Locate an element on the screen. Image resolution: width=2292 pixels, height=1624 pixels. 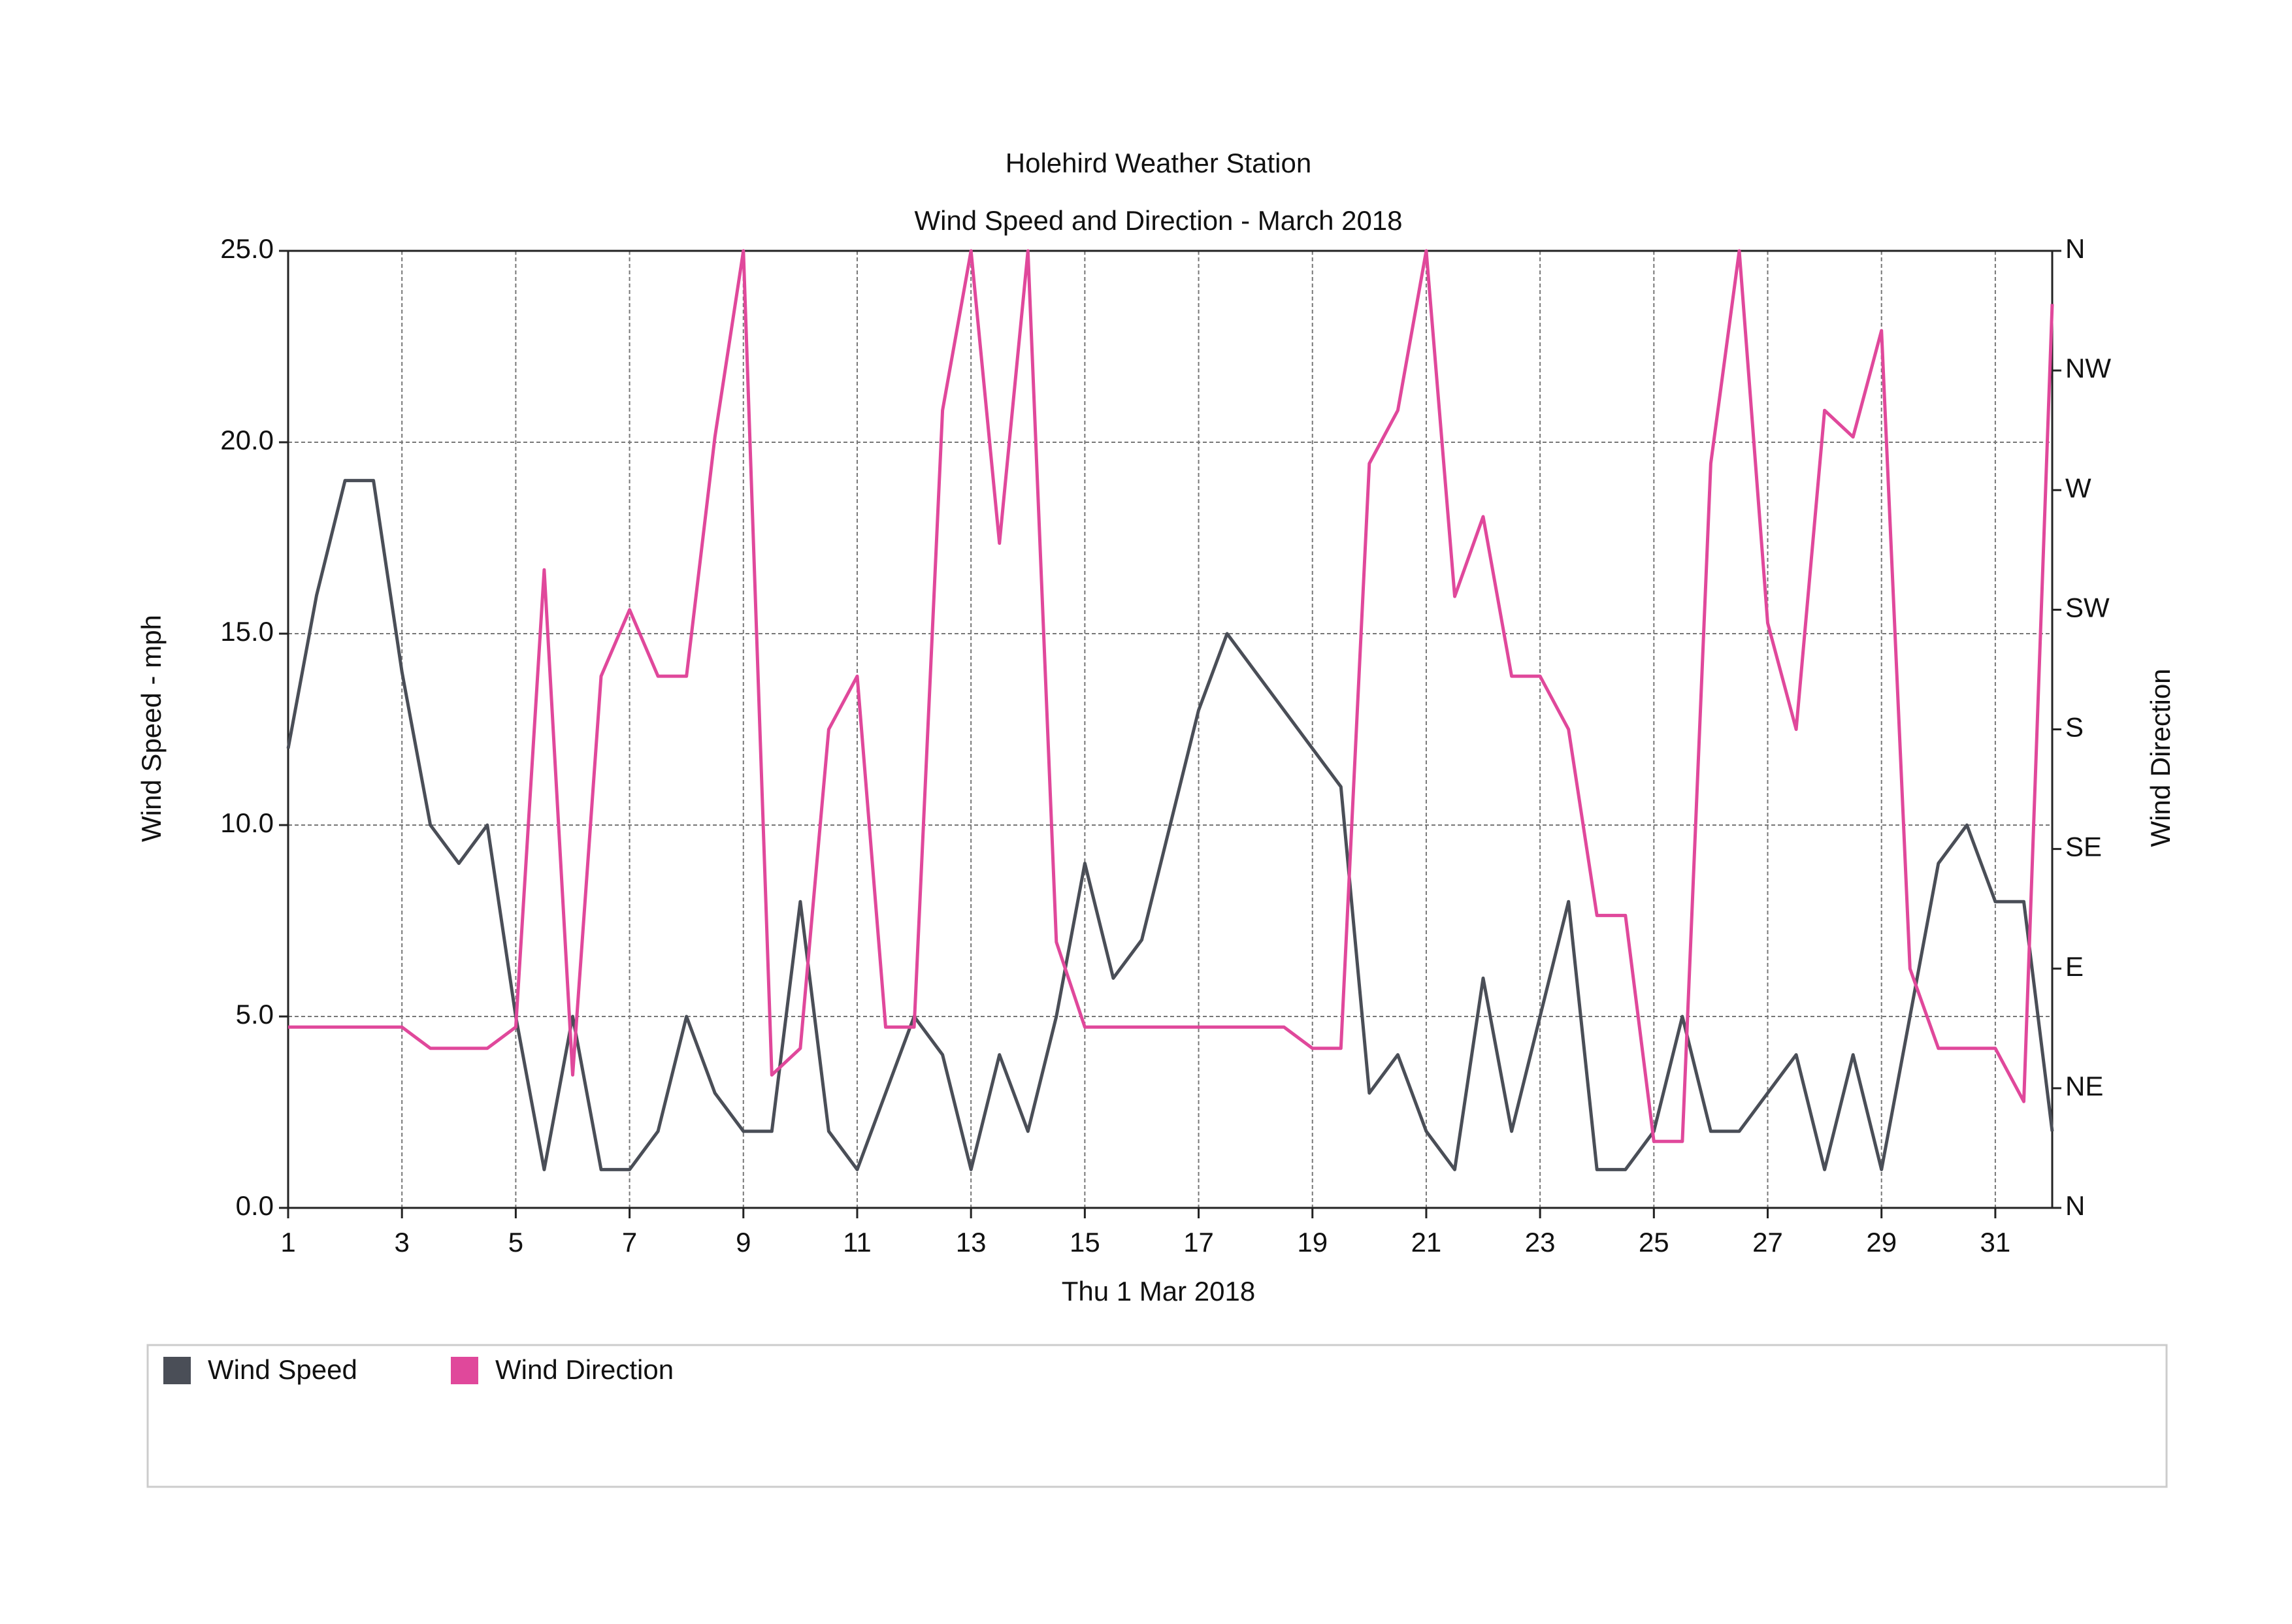
x-tick-label: 11 is located at coordinates (857, 1242).